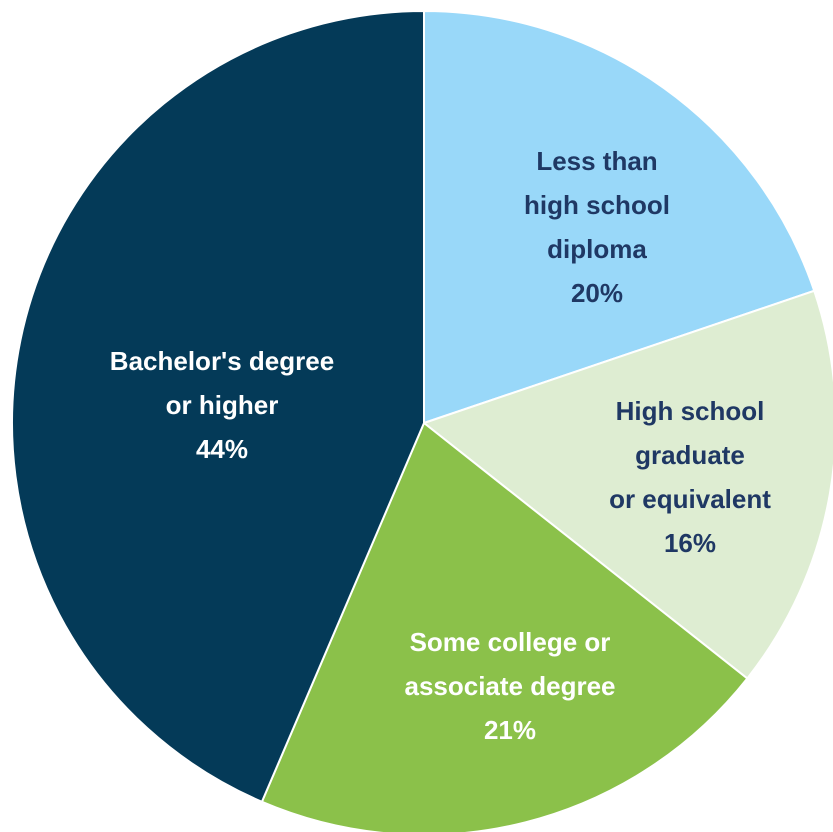  Describe the element at coordinates (510, 730) in the screenshot. I see `slice-percent-some-college-or-associate-degree: 21%` at that location.